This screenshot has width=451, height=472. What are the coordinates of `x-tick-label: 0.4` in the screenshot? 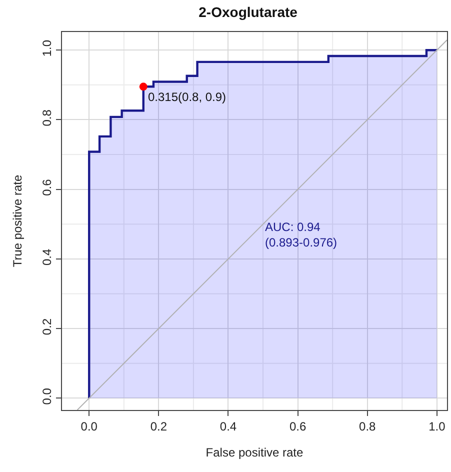 It's located at (228, 426).